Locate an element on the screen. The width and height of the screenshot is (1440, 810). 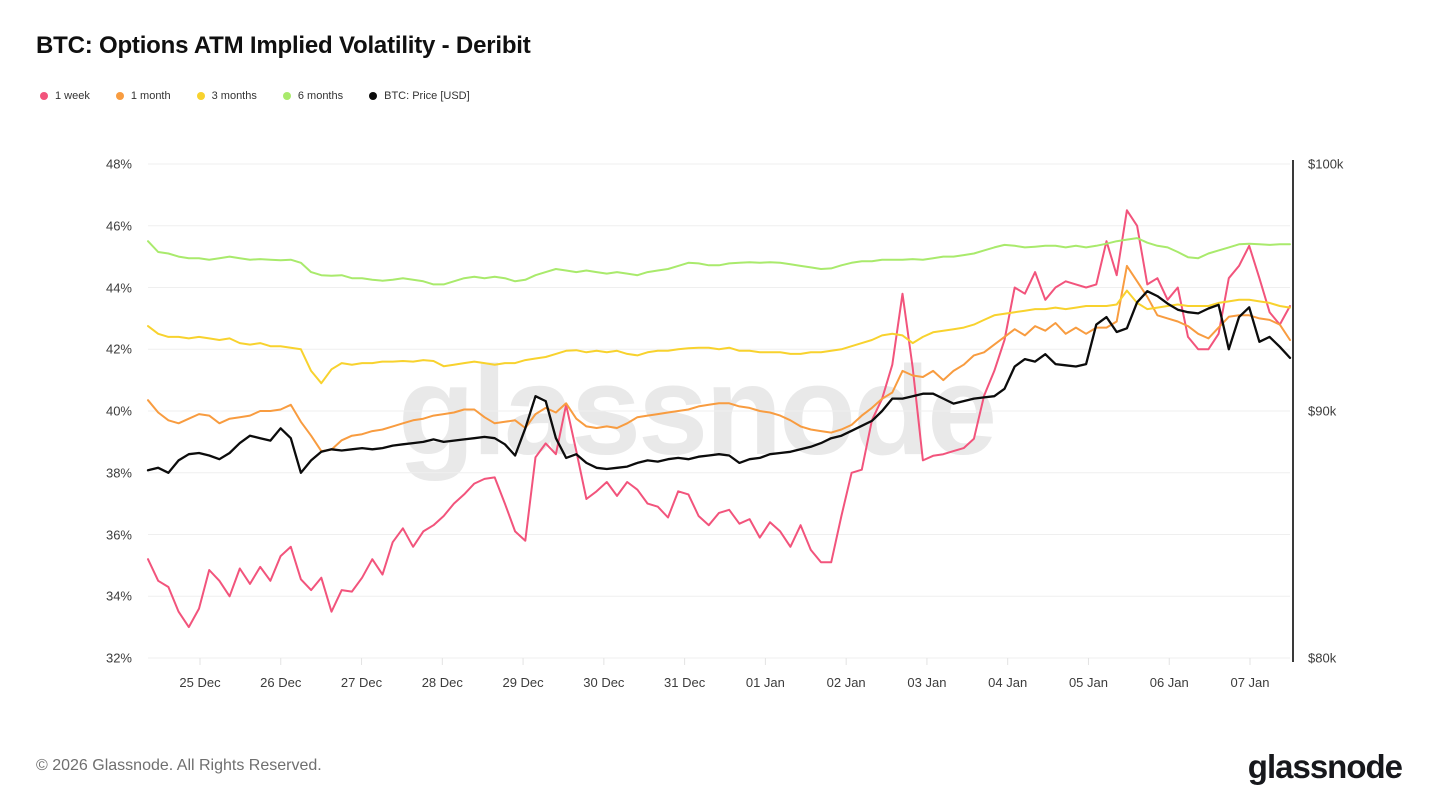
x-axis-tick-label: 28 Dec is located at coordinates (442, 682).